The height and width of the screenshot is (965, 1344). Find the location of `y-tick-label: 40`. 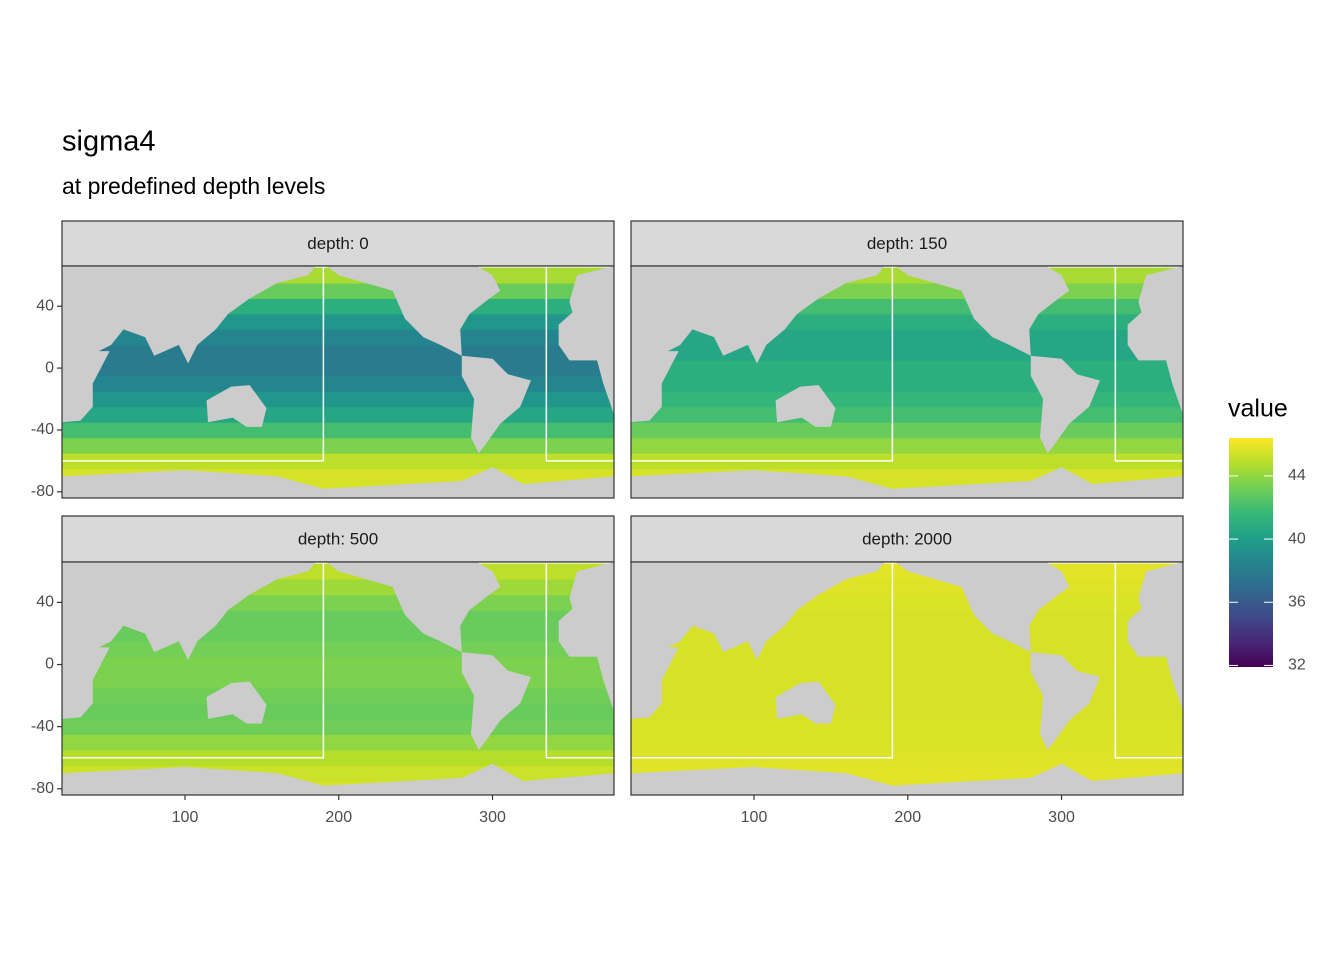

y-tick-label: 40 is located at coordinates (45, 602).